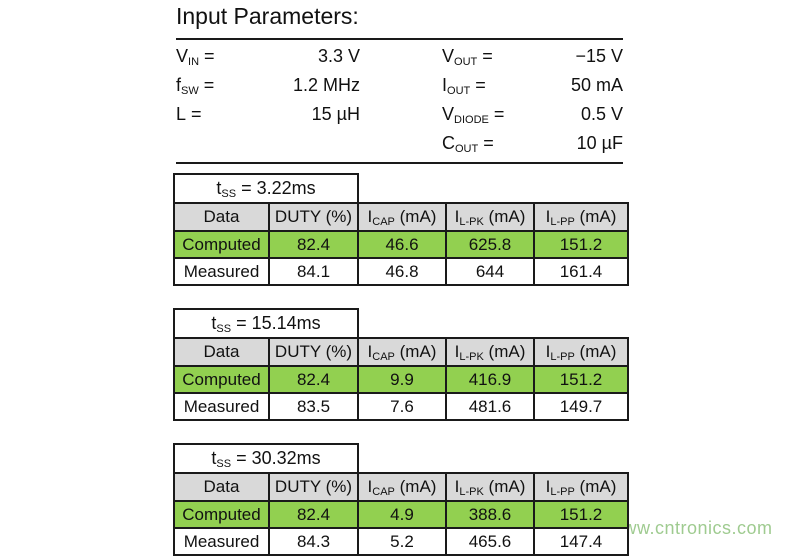  Describe the element at coordinates (601, 114) in the screenshot. I see `param-value: 0.5 V` at that location.